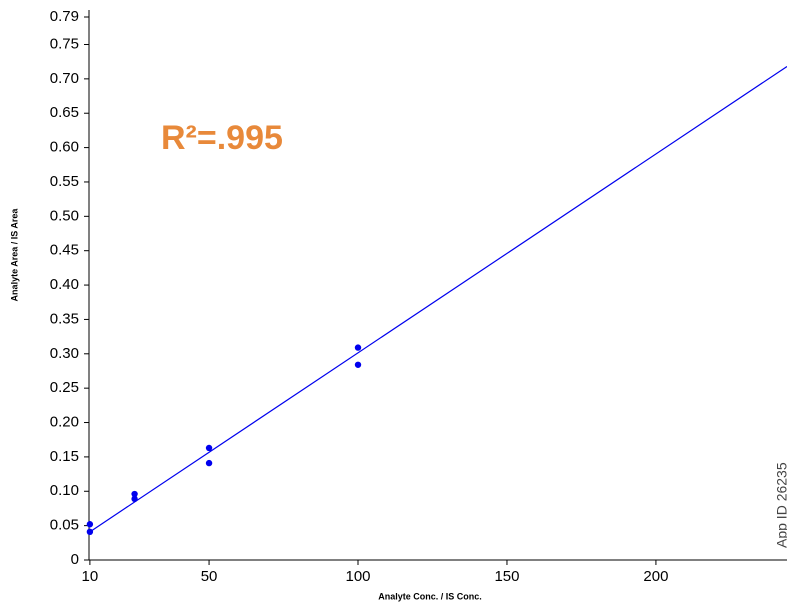 The width and height of the screenshot is (787, 603). I want to click on y-tick-label: 0, so click(75, 559).